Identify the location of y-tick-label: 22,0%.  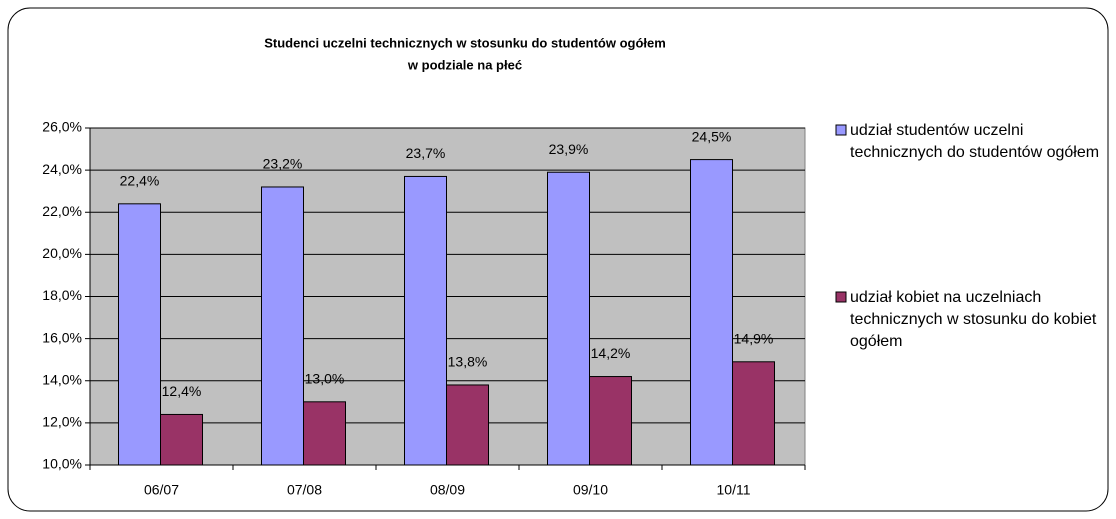
(62, 211).